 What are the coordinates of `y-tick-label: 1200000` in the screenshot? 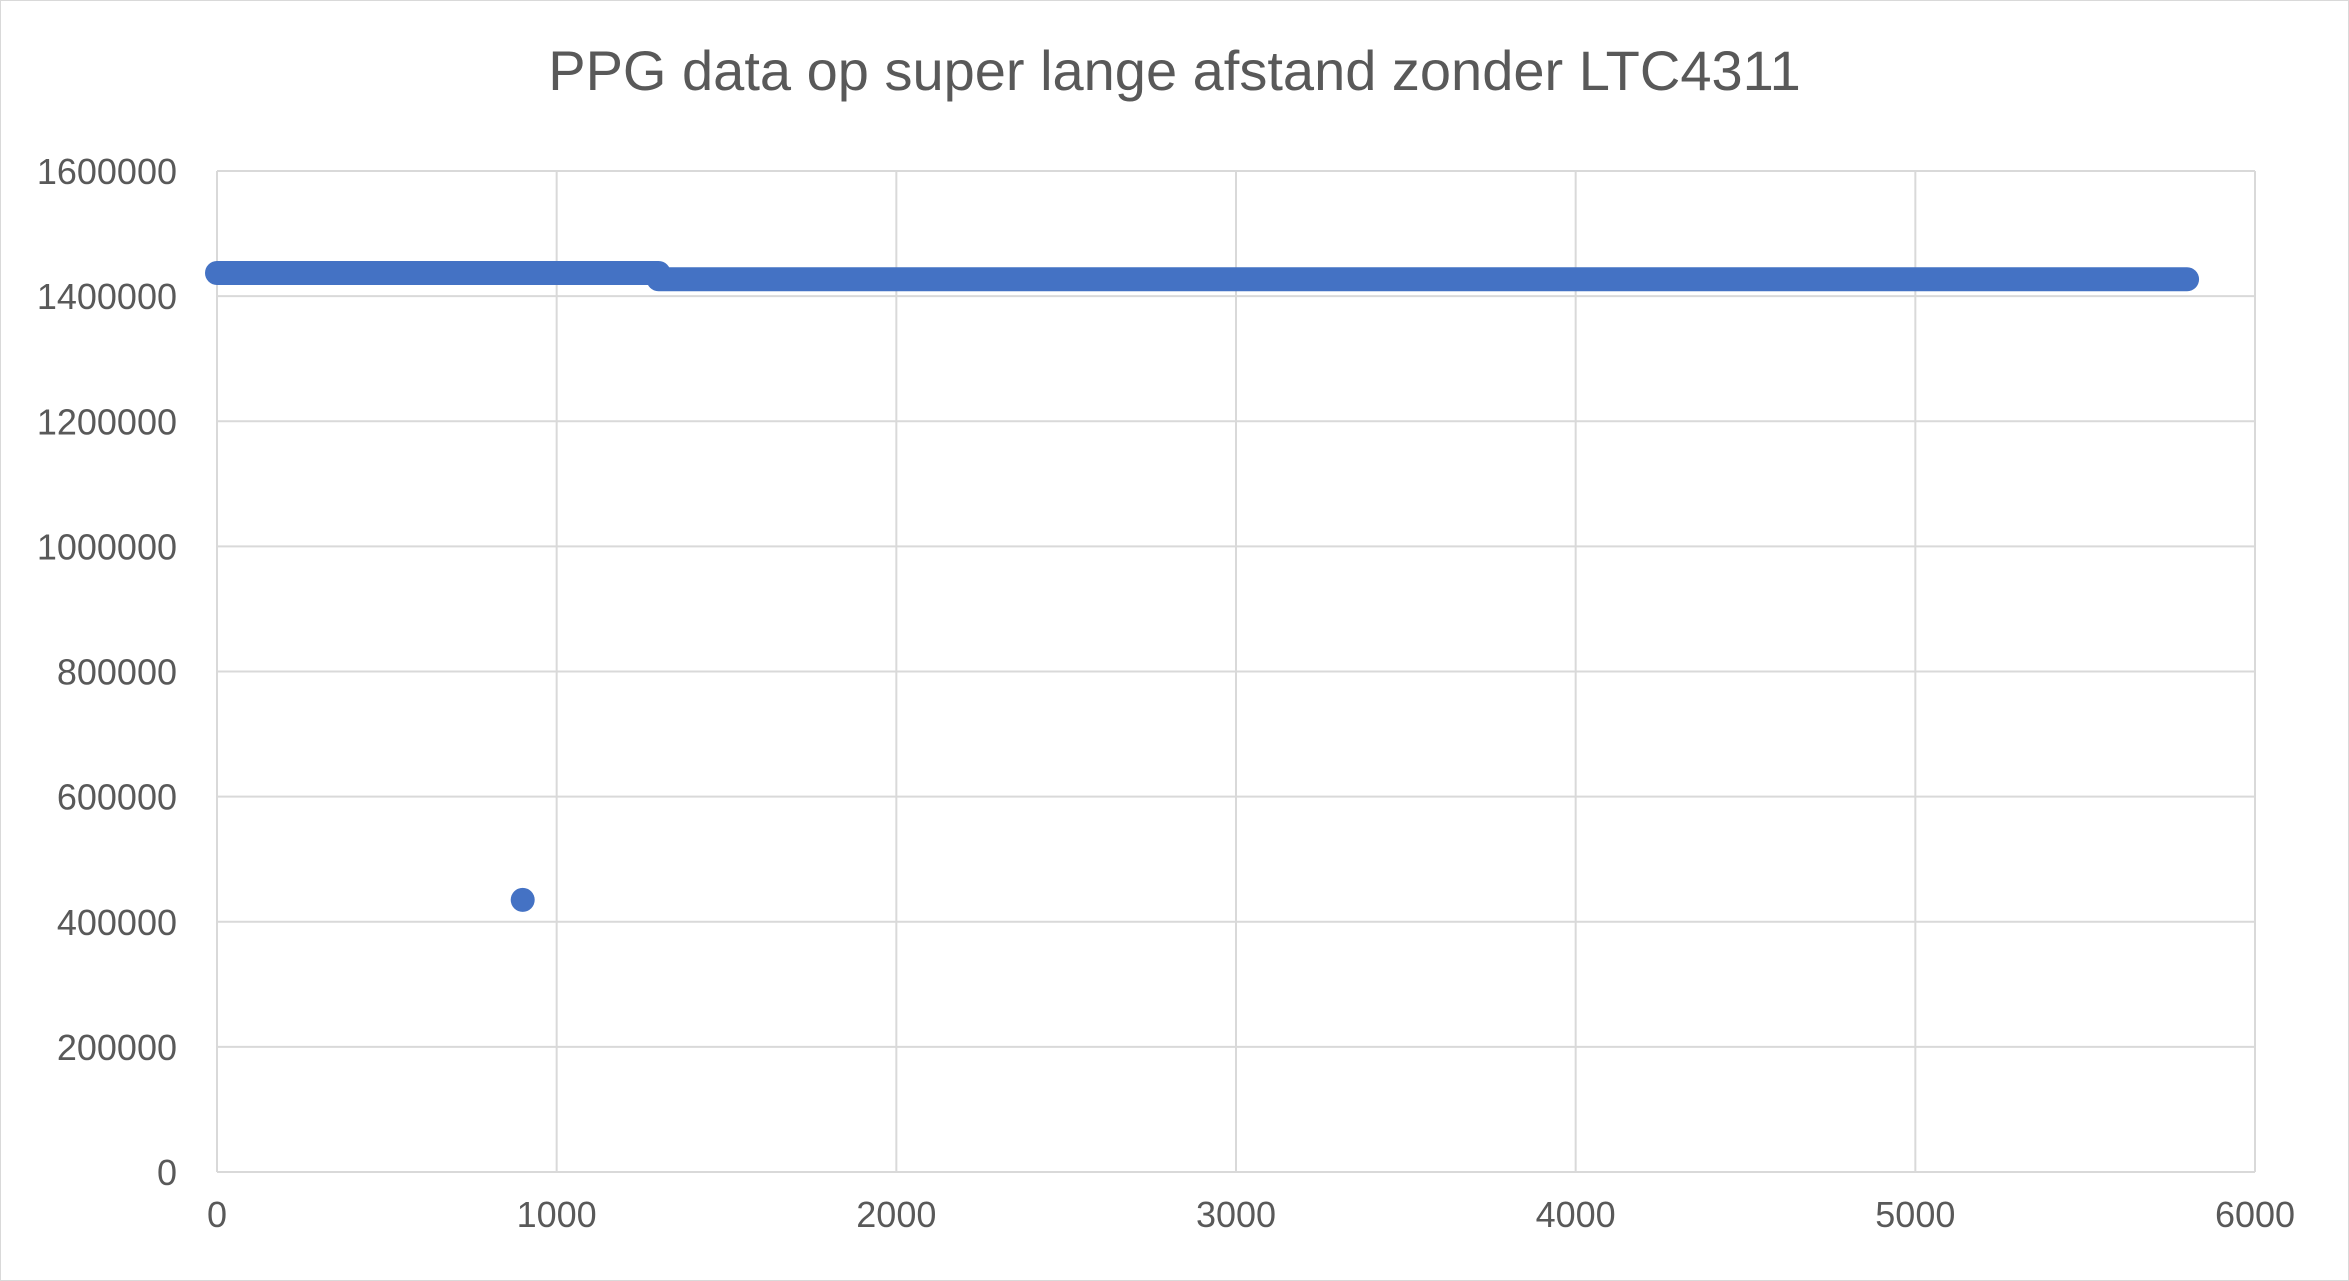 It's located at (107, 421).